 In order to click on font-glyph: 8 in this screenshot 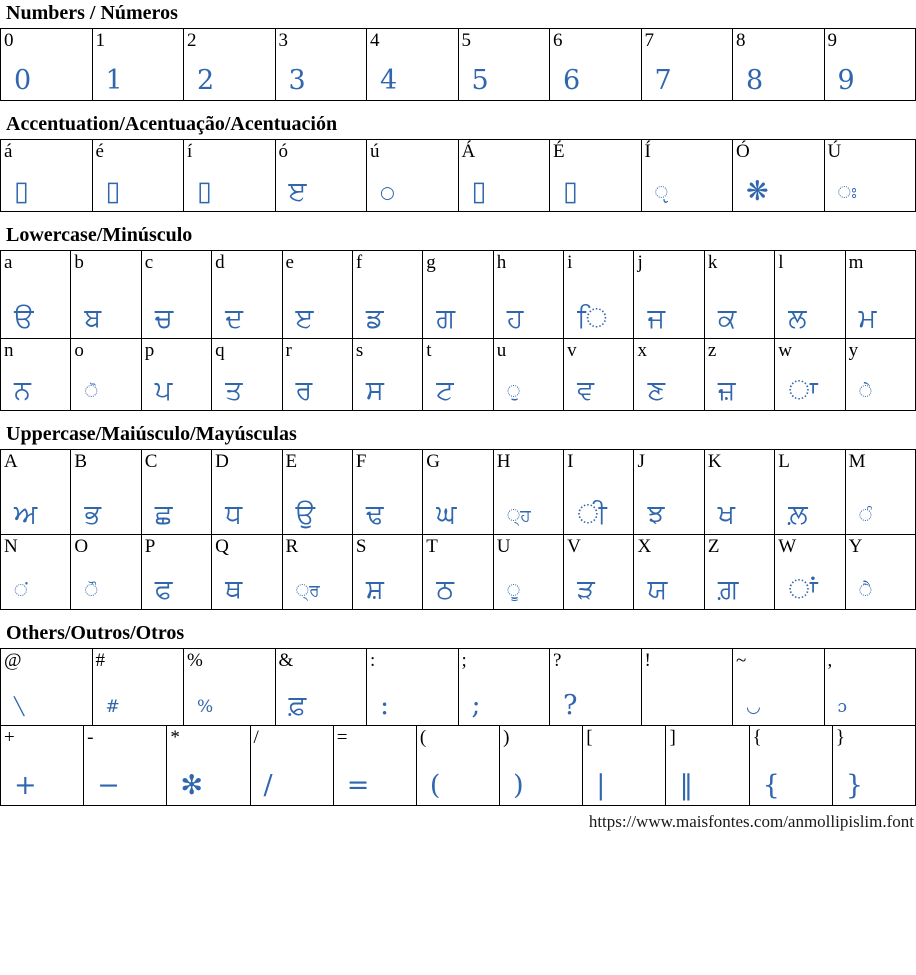, I will do `click(755, 80)`.